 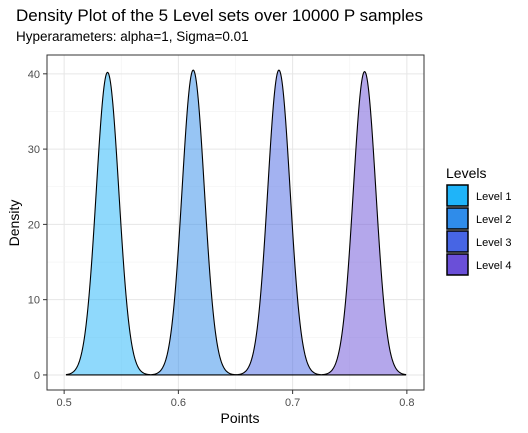 What do you see at coordinates (37, 376) in the screenshot?
I see `y-tick-label: 0` at bounding box center [37, 376].